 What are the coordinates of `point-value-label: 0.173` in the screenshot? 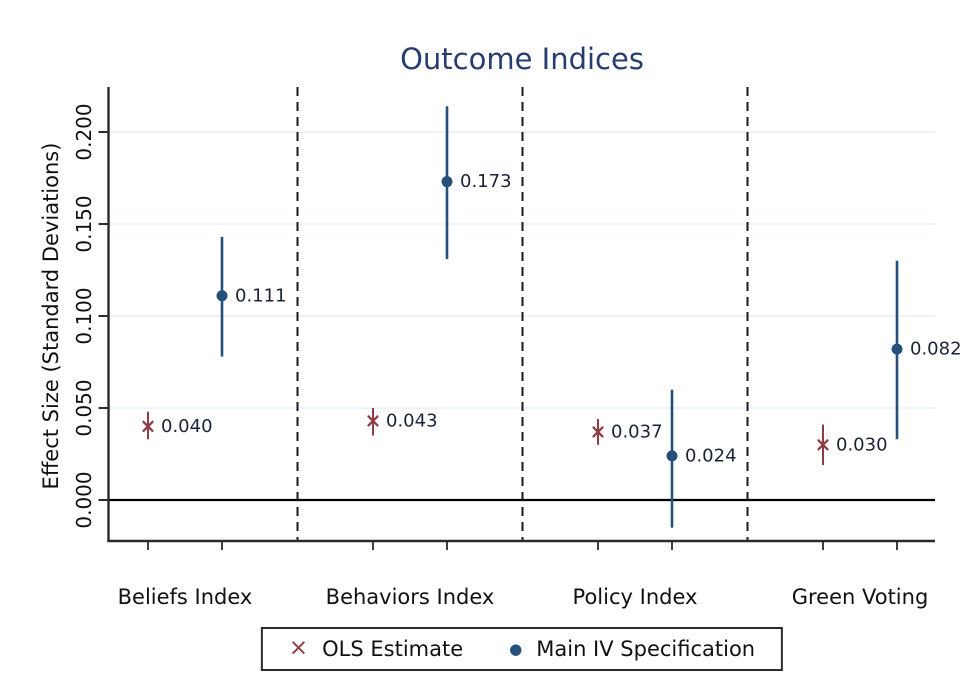 It's located at (486, 181).